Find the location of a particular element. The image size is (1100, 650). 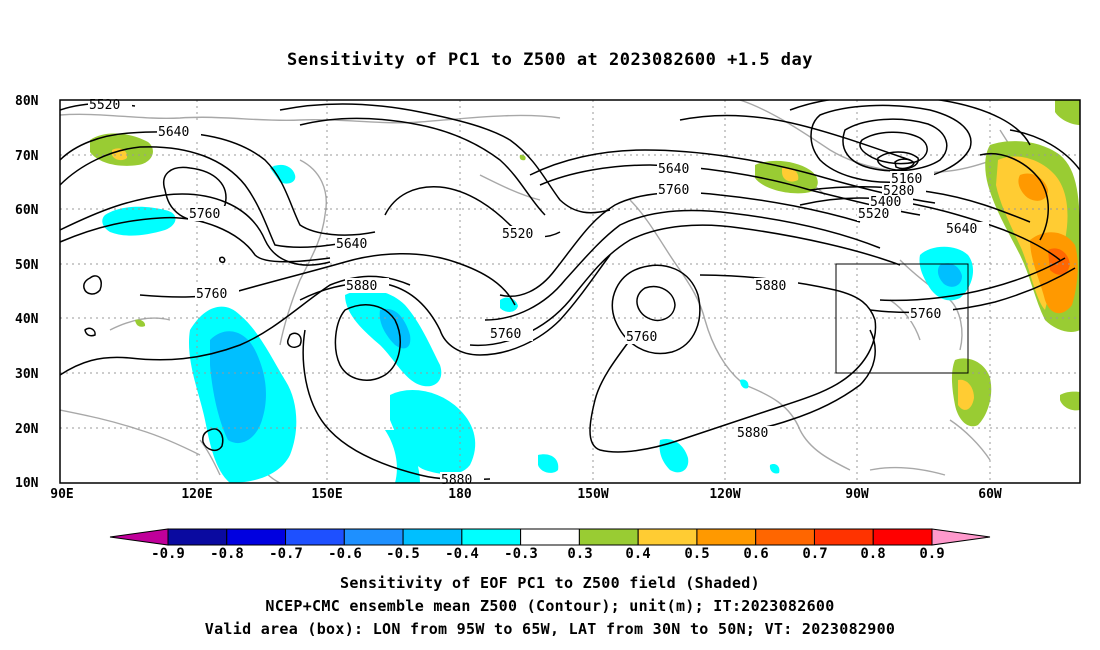

colorbar-label: 0.9 is located at coordinates (931, 554).